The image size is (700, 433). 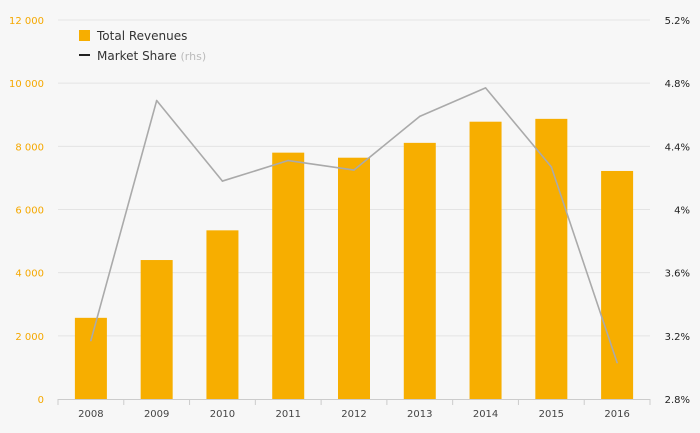 What do you see at coordinates (91, 340) in the screenshot?
I see `point-market-share-2008` at bounding box center [91, 340].